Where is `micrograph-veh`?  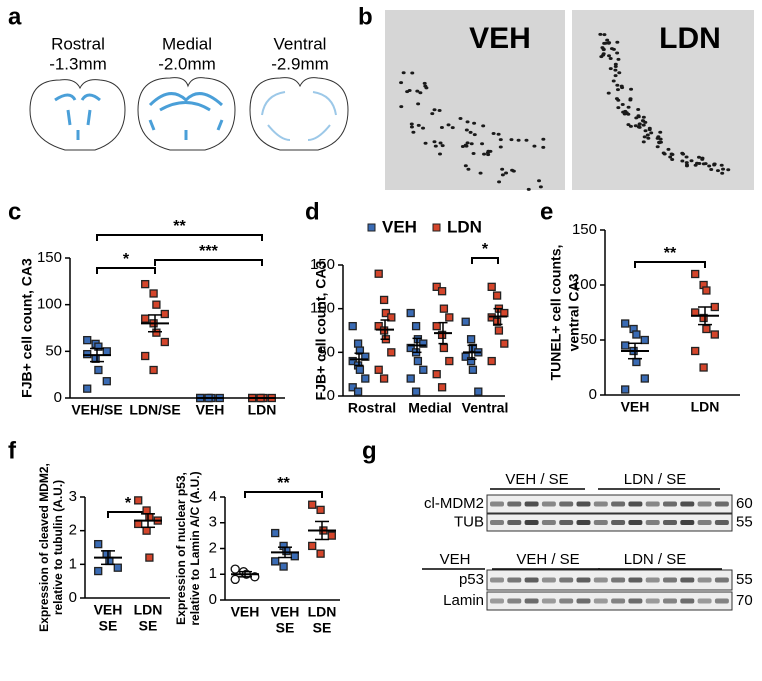 micrograph-veh is located at coordinates (475, 100).